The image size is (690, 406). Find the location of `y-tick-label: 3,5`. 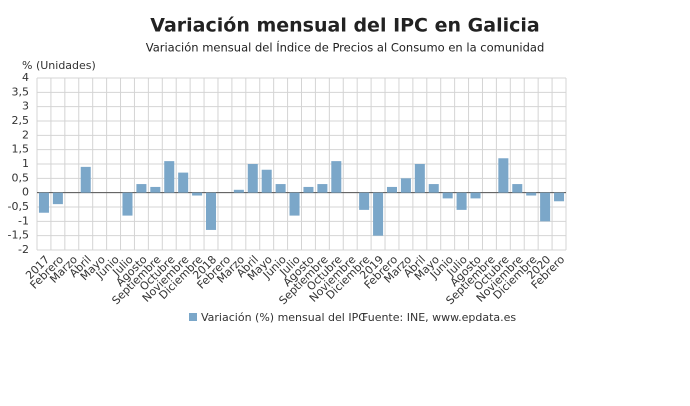

y-tick-label: 3,5 is located at coordinates (21, 91).